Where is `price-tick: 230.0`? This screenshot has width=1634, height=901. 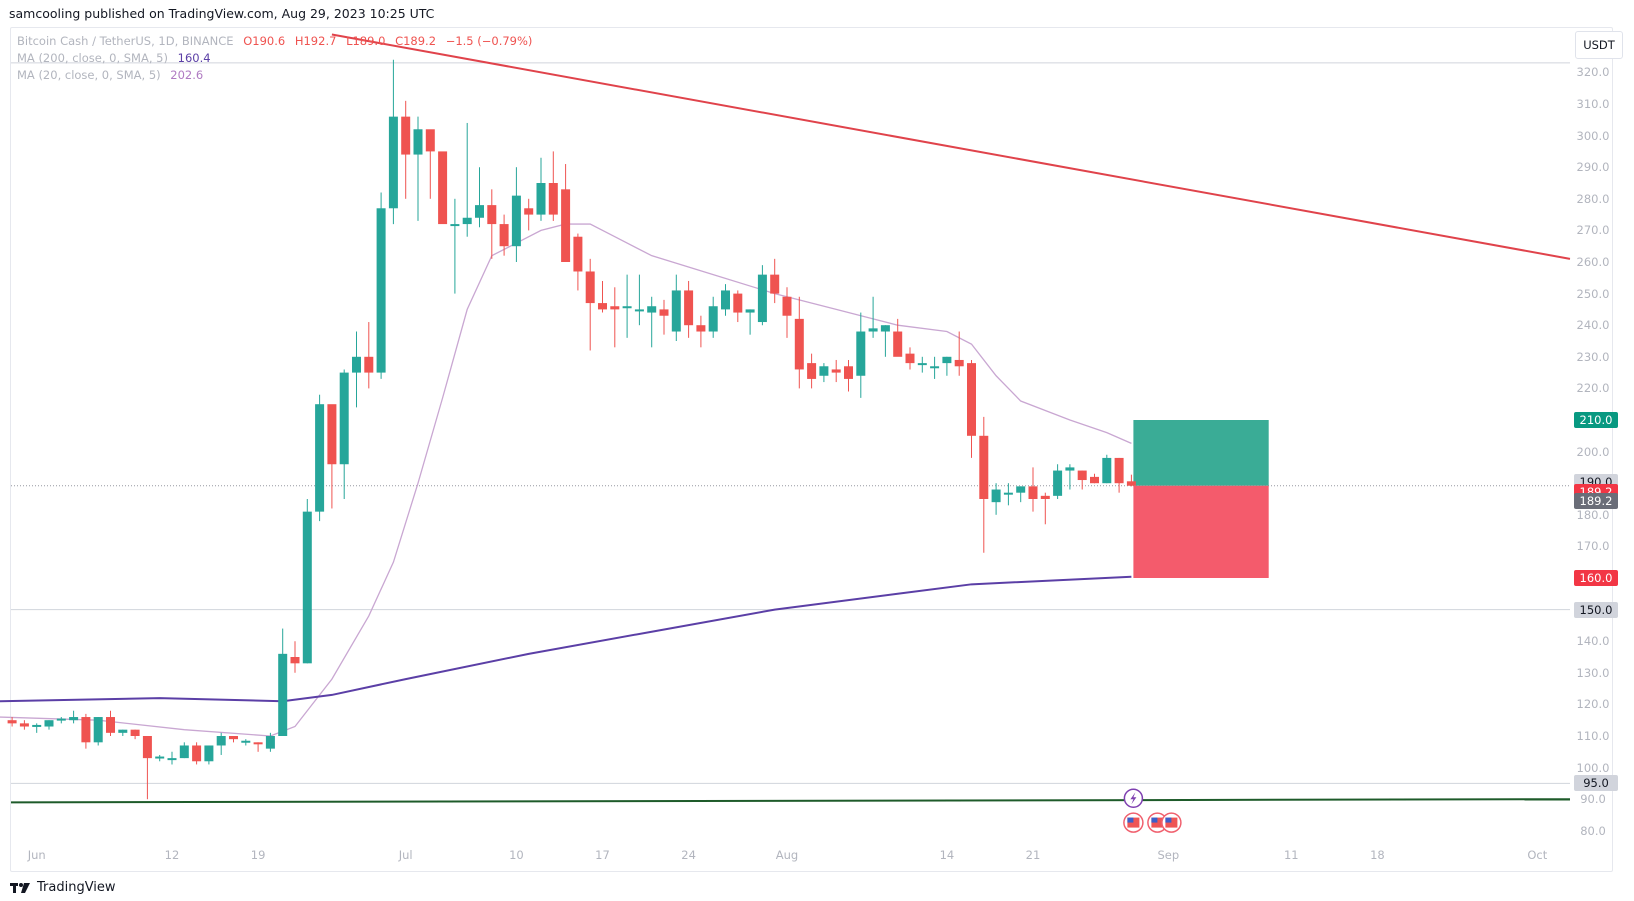
price-tick: 230.0 is located at coordinates (1593, 356).